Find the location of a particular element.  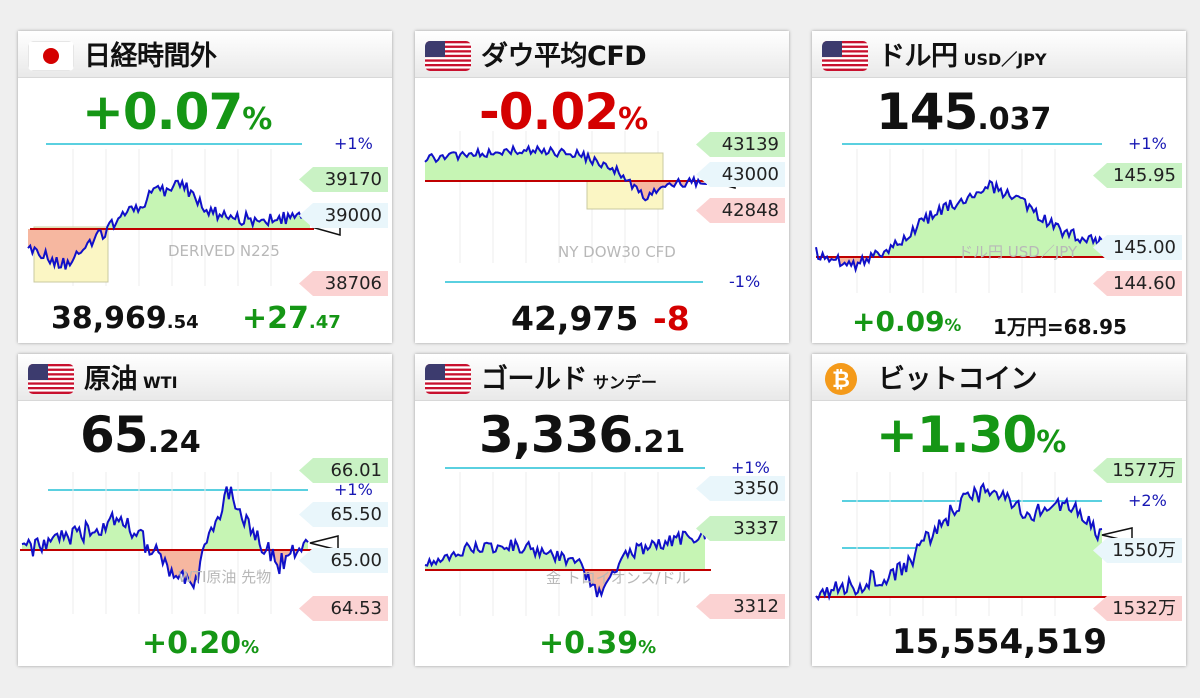

chart-watermark: 金 トロイオンス/ドル is located at coordinates (618, 578).